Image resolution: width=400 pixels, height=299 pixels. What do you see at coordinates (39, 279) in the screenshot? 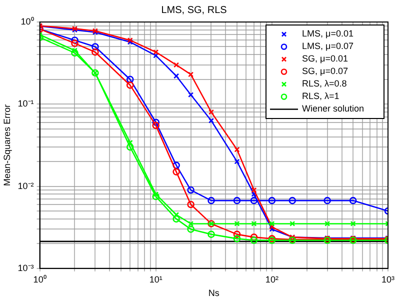
I see `x-tick-label: 10⁰` at bounding box center [39, 279].